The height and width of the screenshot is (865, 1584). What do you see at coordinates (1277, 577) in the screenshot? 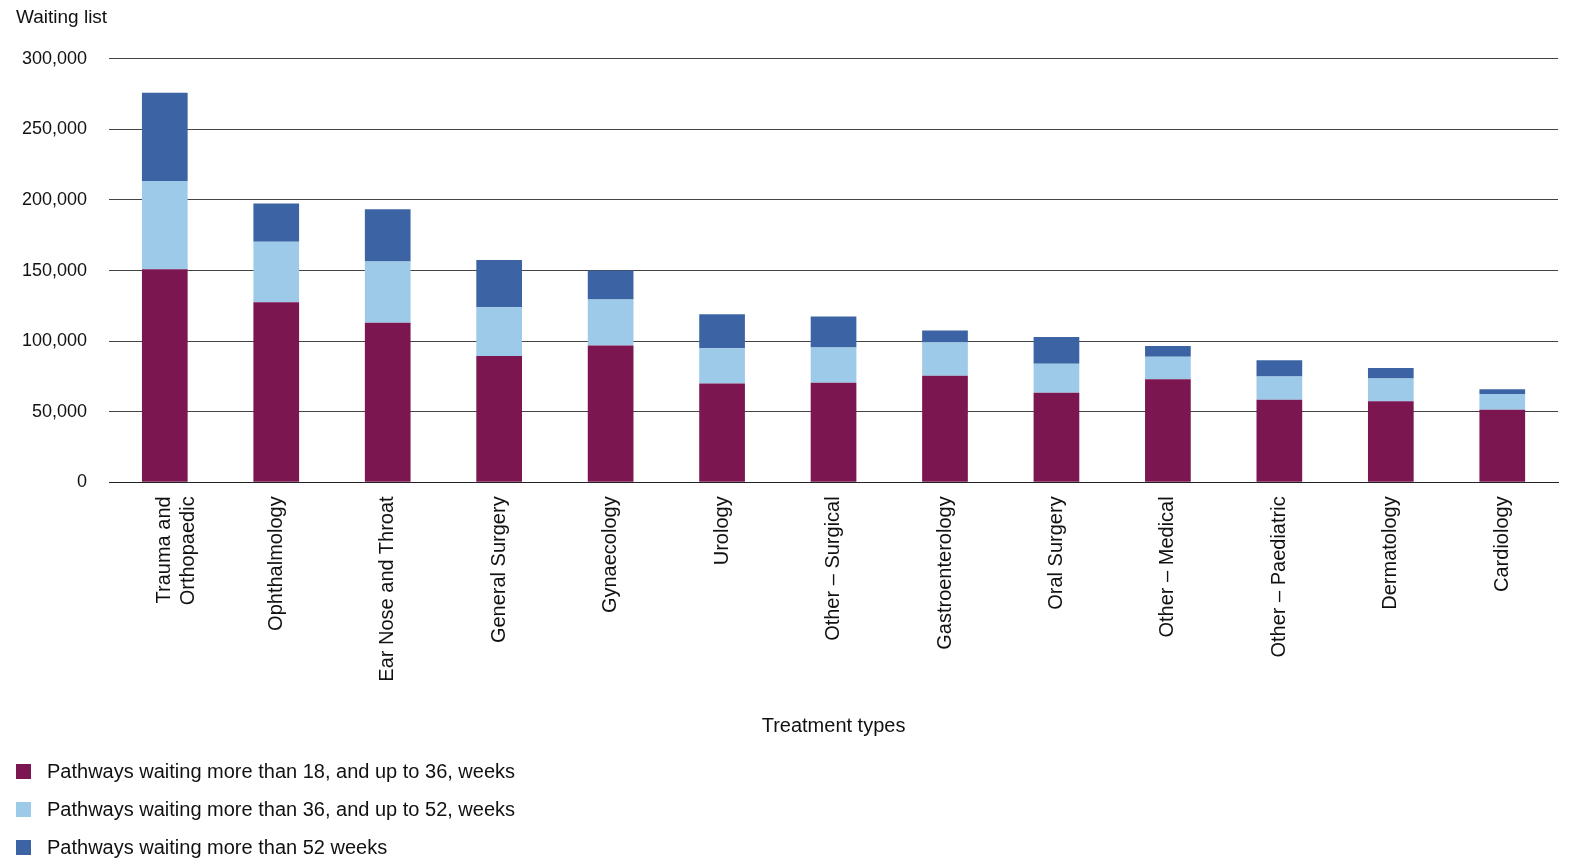
I see `x-tick-label: Other – Paediatric` at bounding box center [1277, 577].